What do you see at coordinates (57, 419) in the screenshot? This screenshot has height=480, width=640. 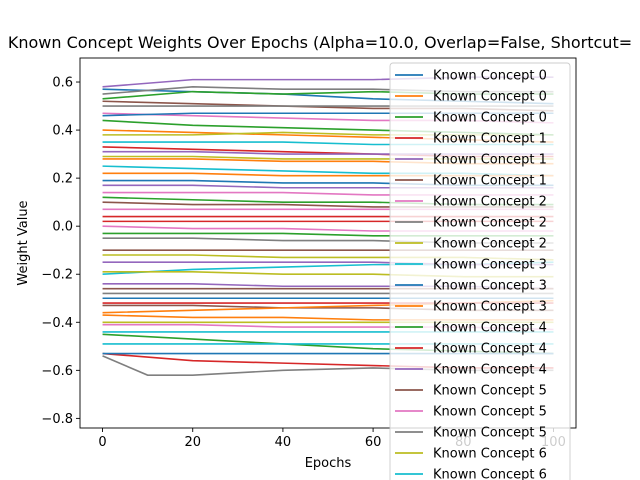 I see `y-tick-label: −0.8` at bounding box center [57, 419].